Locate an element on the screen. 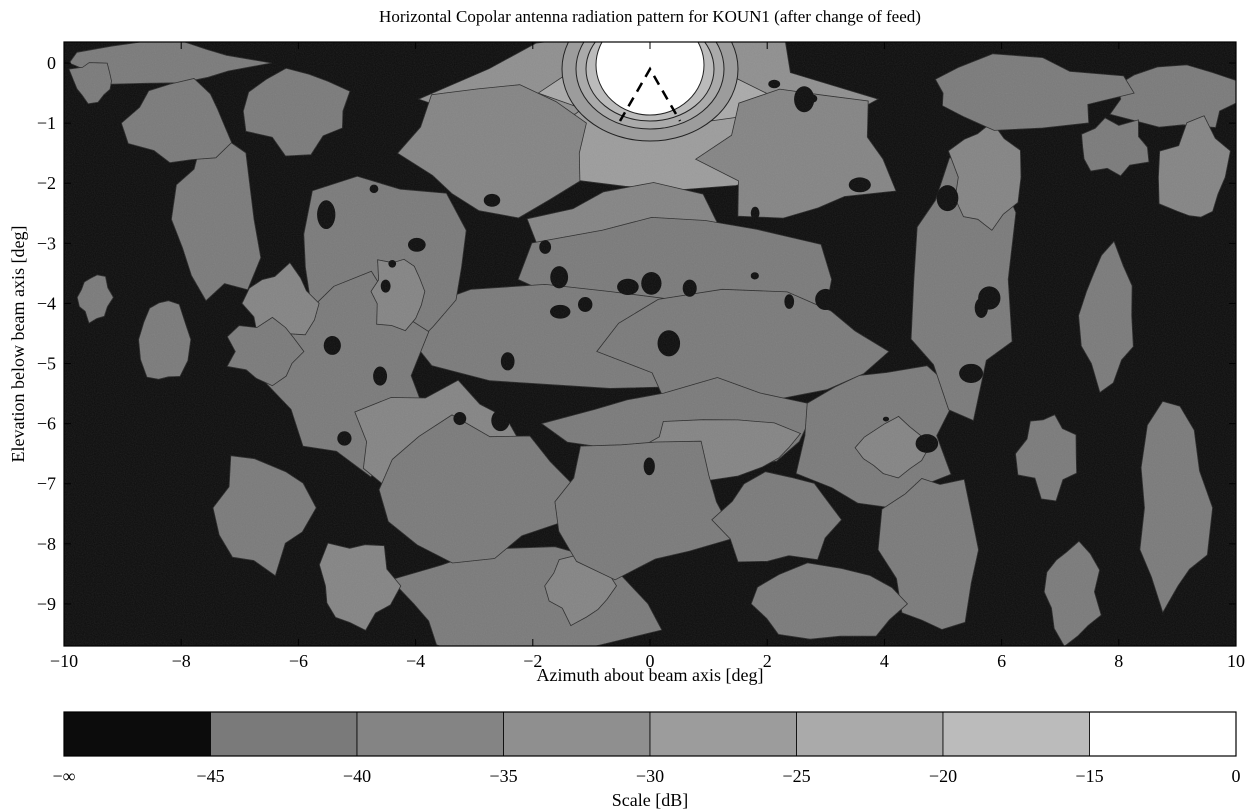 The height and width of the screenshot is (812, 1256). colorbar-ticks: −∞ −45 −40 −35 −30 −25 −20 −15 0 is located at coordinates (647, 776).